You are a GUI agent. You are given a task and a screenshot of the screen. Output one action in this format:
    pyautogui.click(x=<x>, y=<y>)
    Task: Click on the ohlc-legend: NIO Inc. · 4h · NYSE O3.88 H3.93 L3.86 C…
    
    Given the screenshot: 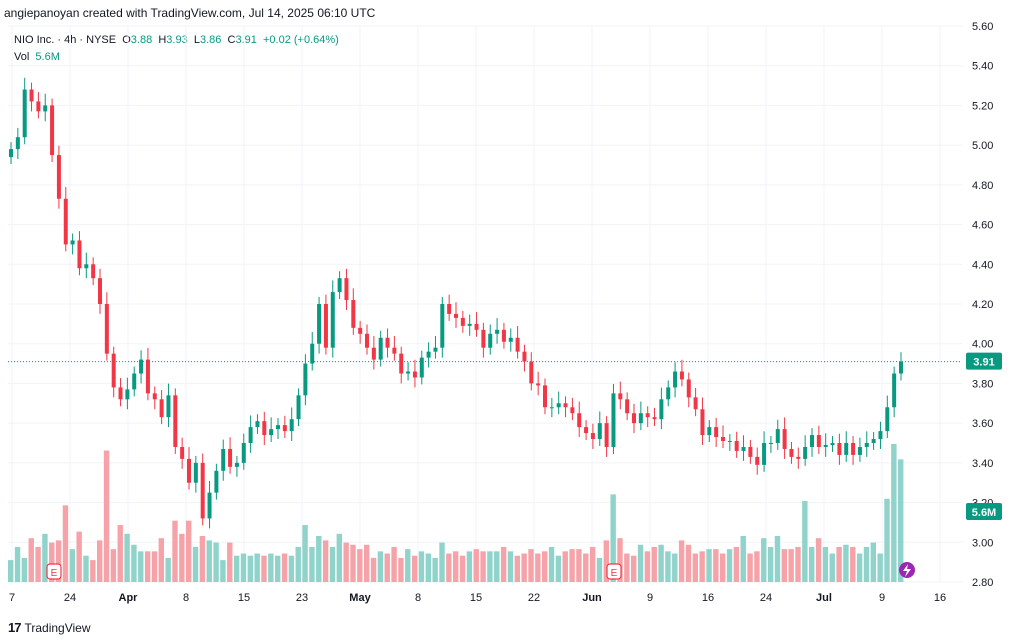 What is the action you would take?
    pyautogui.click(x=176, y=40)
    